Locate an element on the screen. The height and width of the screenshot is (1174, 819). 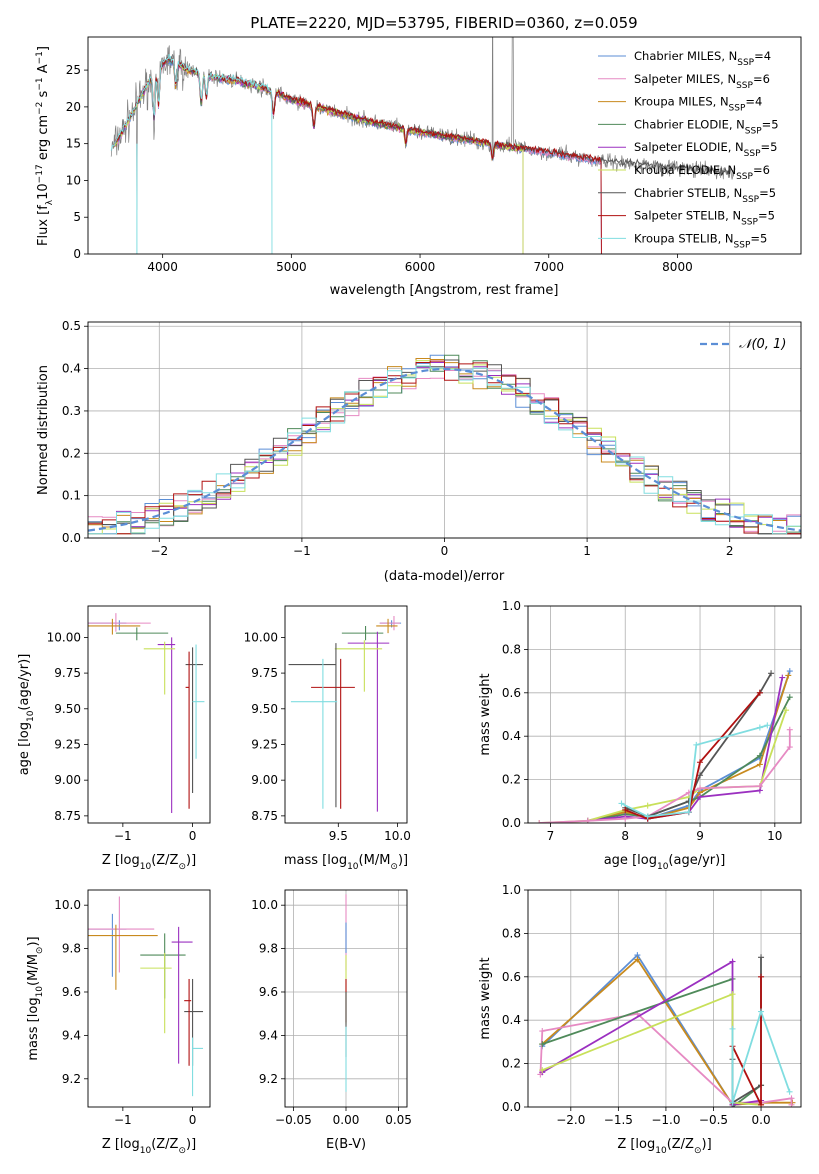
legend-label-salpeter_elodie: Salpeter ELODIE, NSSP=5 is located at coordinates (705, 149).